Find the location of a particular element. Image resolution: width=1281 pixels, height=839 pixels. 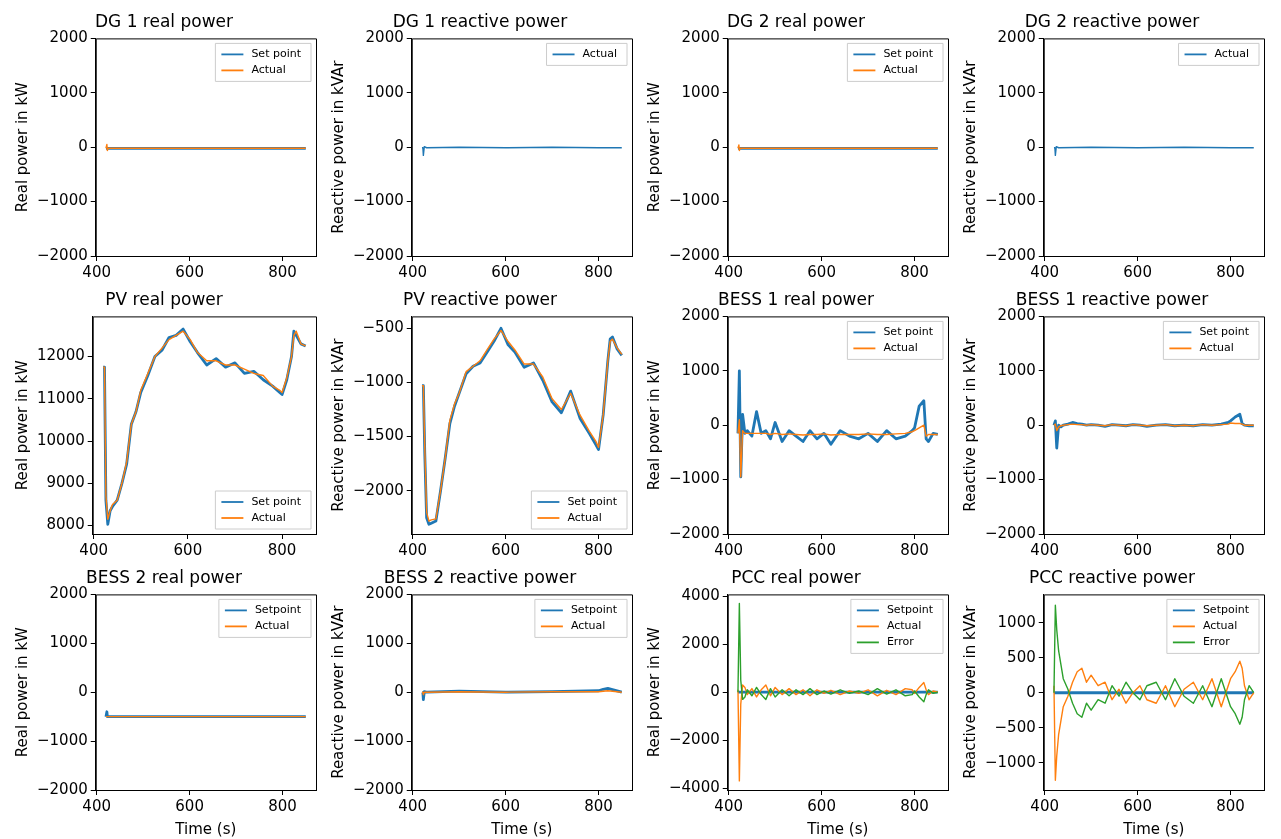

chart-title: DG 2 reactive power is located at coordinates (1112, 20).